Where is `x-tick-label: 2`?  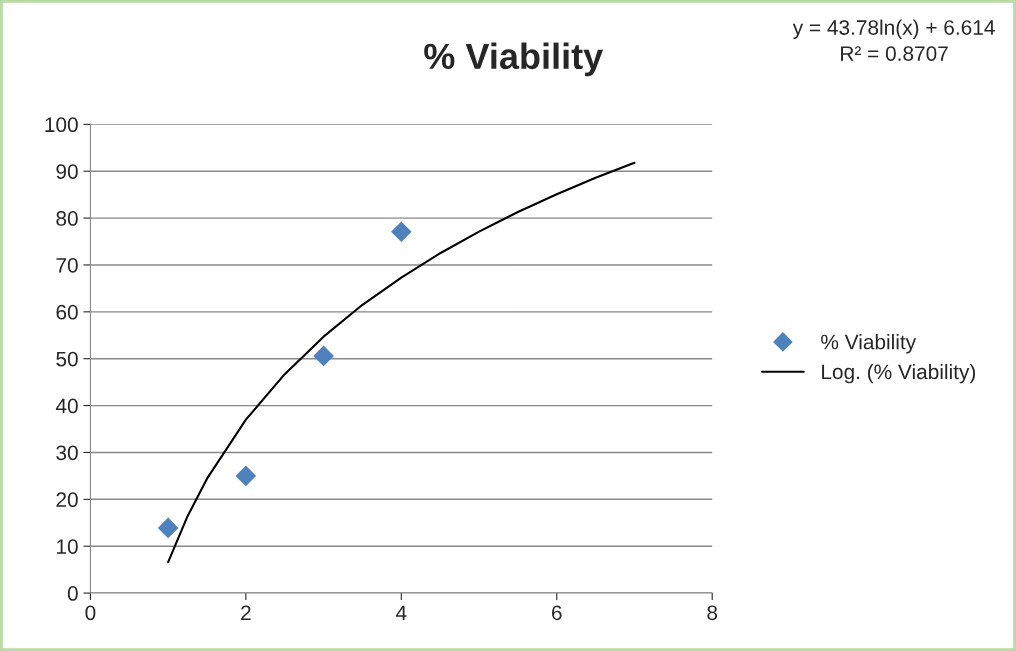
x-tick-label: 2 is located at coordinates (246, 612).